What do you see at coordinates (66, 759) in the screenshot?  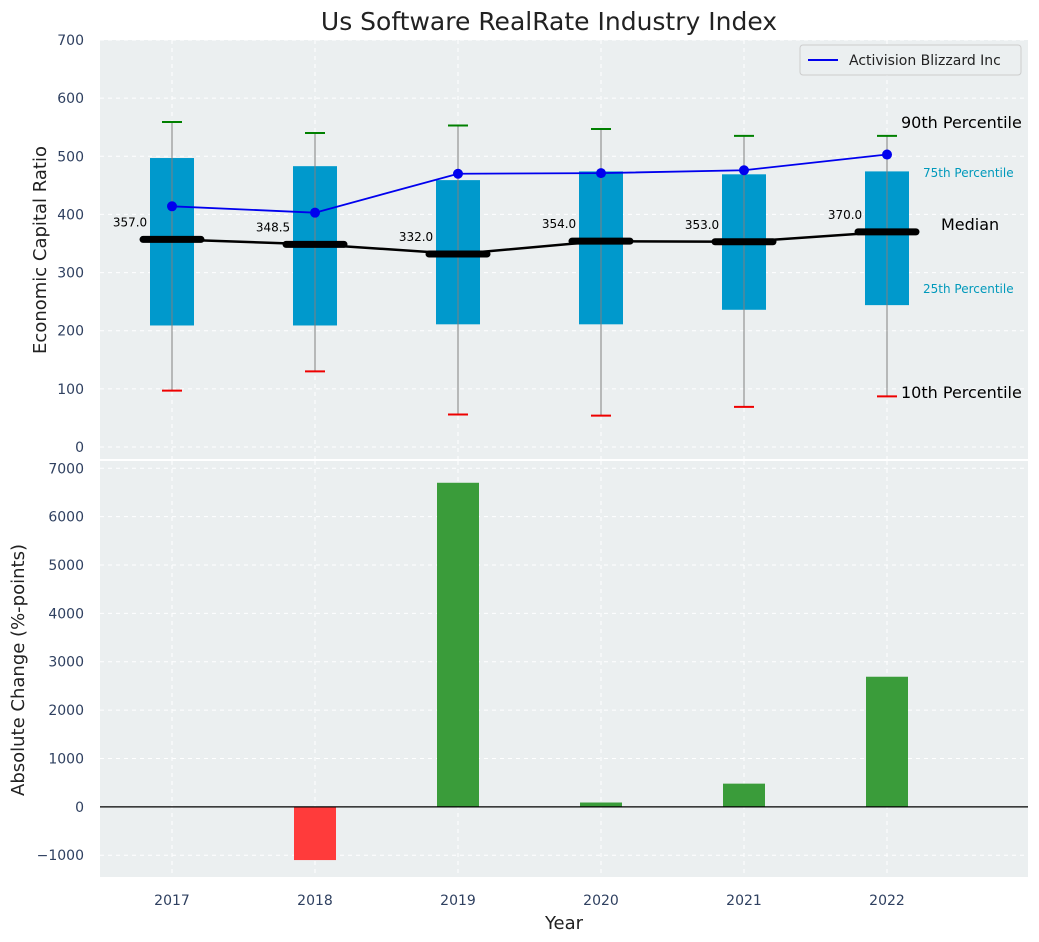 I see `bottom-y-tick-label: 1000` at bounding box center [66, 759].